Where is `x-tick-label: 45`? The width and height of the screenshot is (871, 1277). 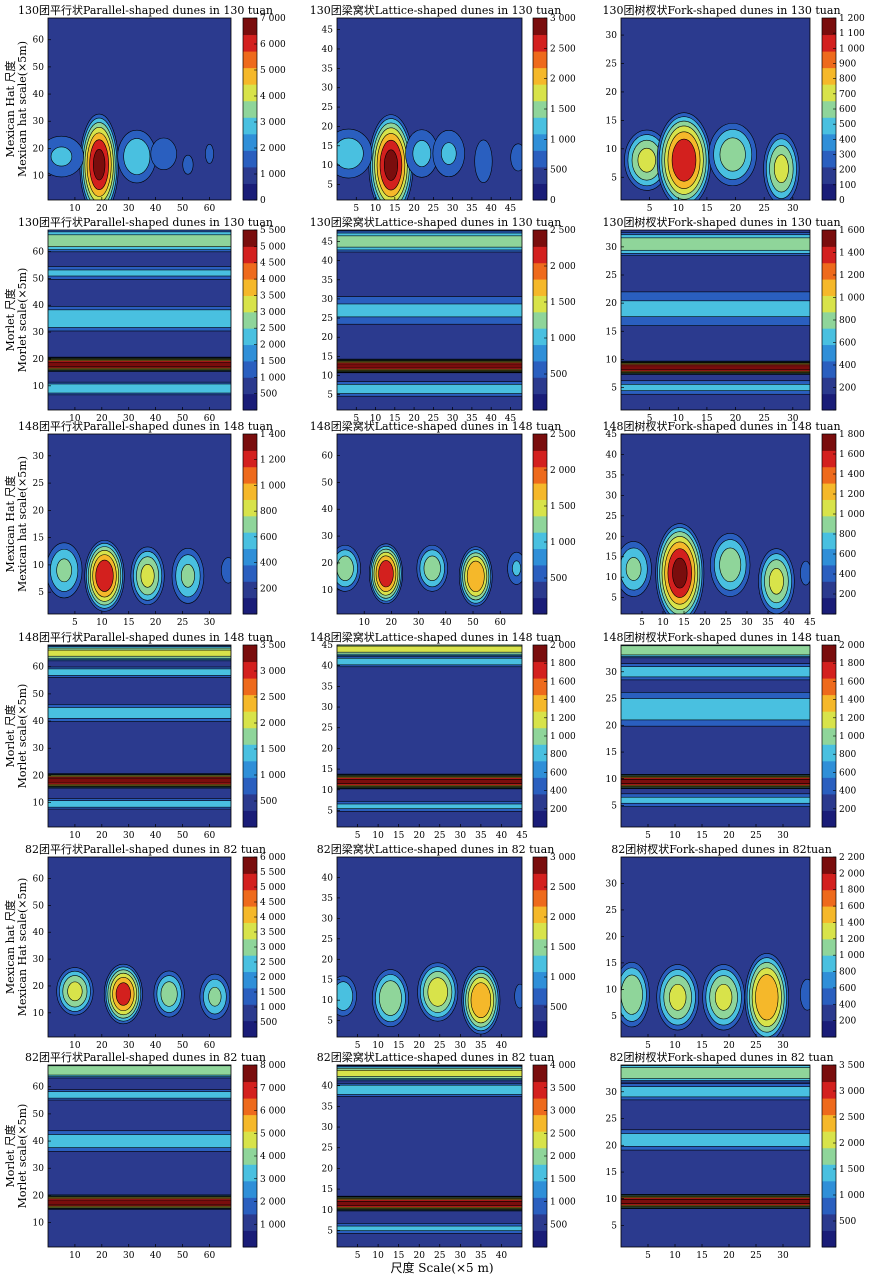 x-tick-label: 45 is located at coordinates (511, 419).